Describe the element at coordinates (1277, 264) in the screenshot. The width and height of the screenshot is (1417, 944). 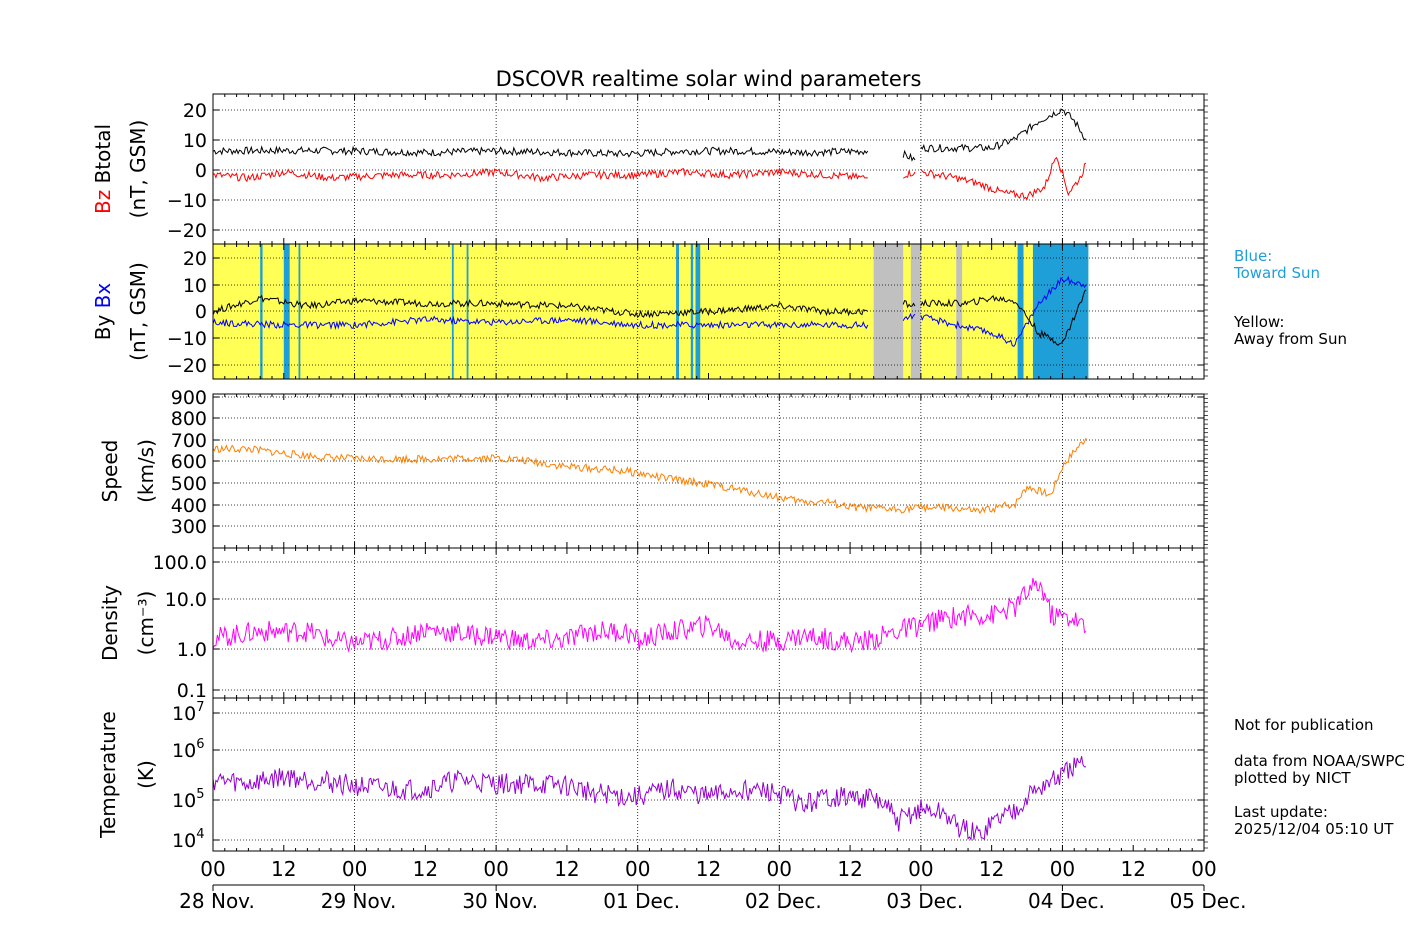
I see `sector-blue-legend: Blue: Toward Sun` at that location.